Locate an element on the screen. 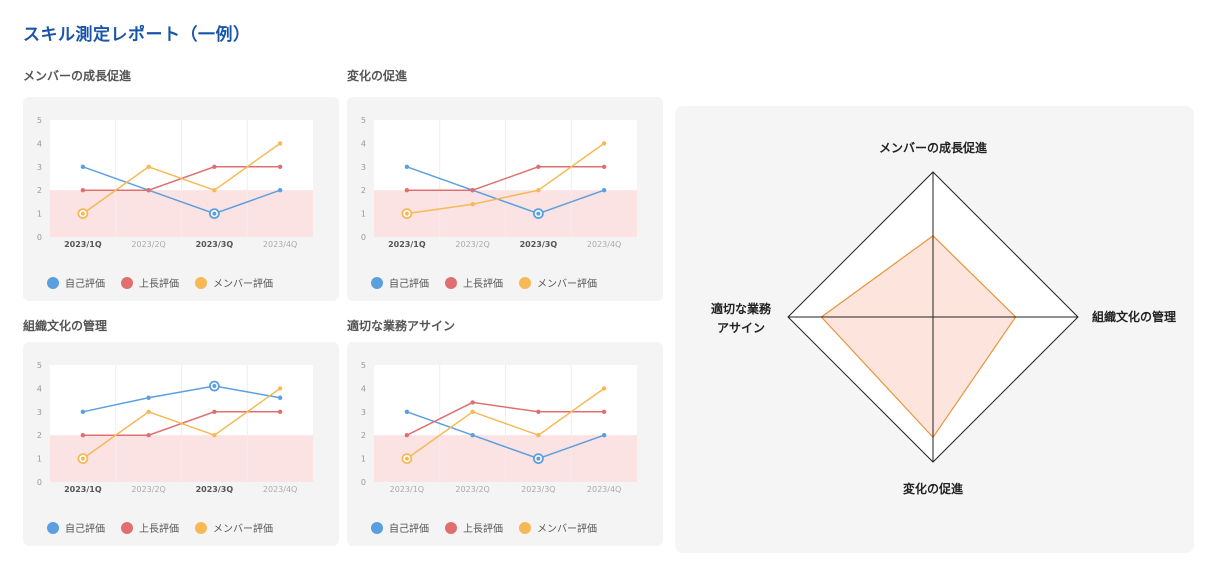 This screenshot has width=1208, height=576. line-chart-change: 0 1 2 3 4 5 2023/1Q 2023/2Q 2023/3Q 2023/4Q is located at coordinates (499, 182).